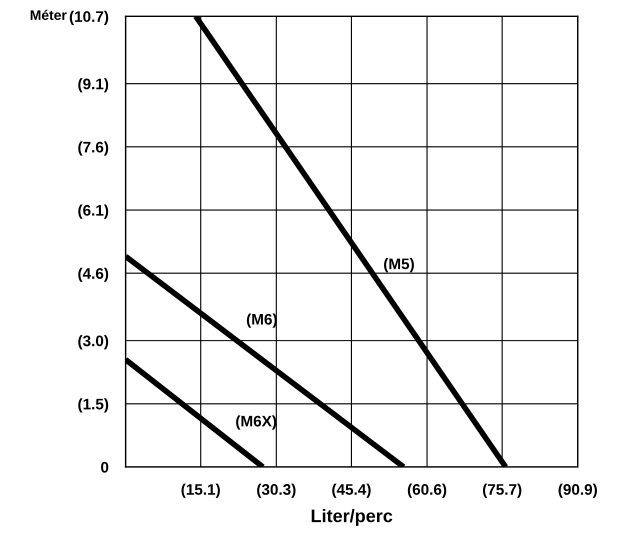  Describe the element at coordinates (201, 491) in the screenshot. I see `x-tick-label: (15.1)` at that location.